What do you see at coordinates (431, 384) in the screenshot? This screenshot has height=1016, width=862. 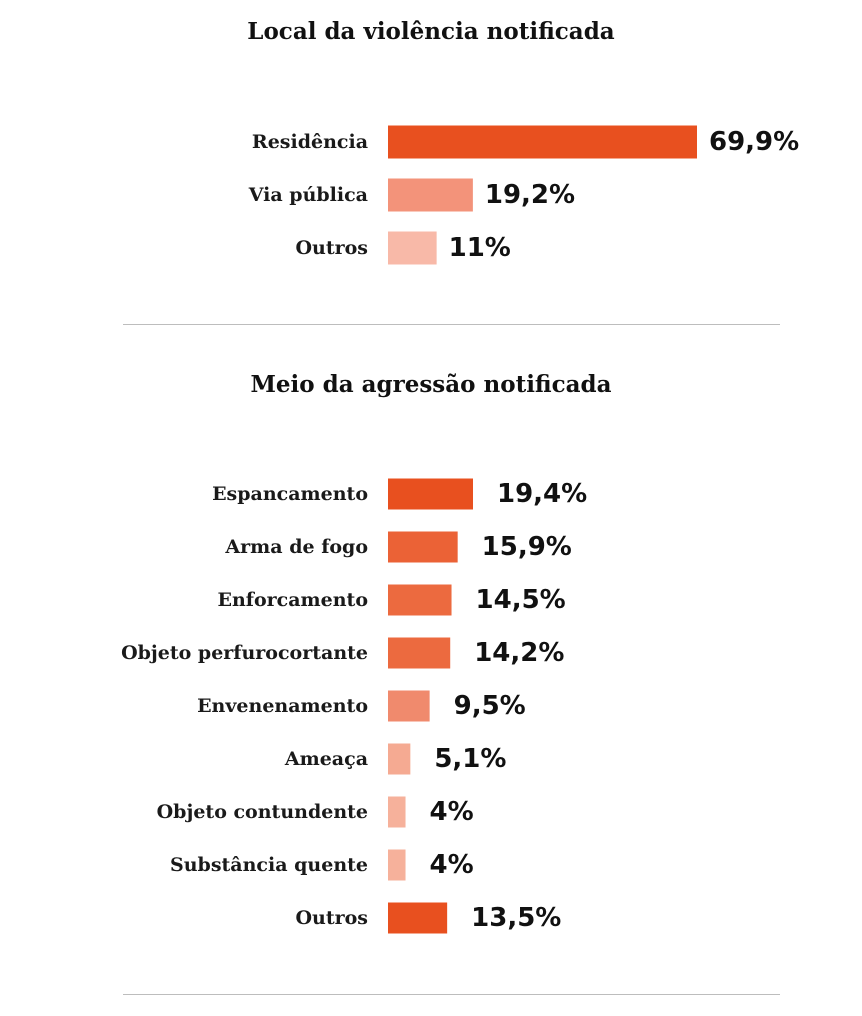 I see `chart-title-meio: Meio da agressão notificada` at bounding box center [431, 384].